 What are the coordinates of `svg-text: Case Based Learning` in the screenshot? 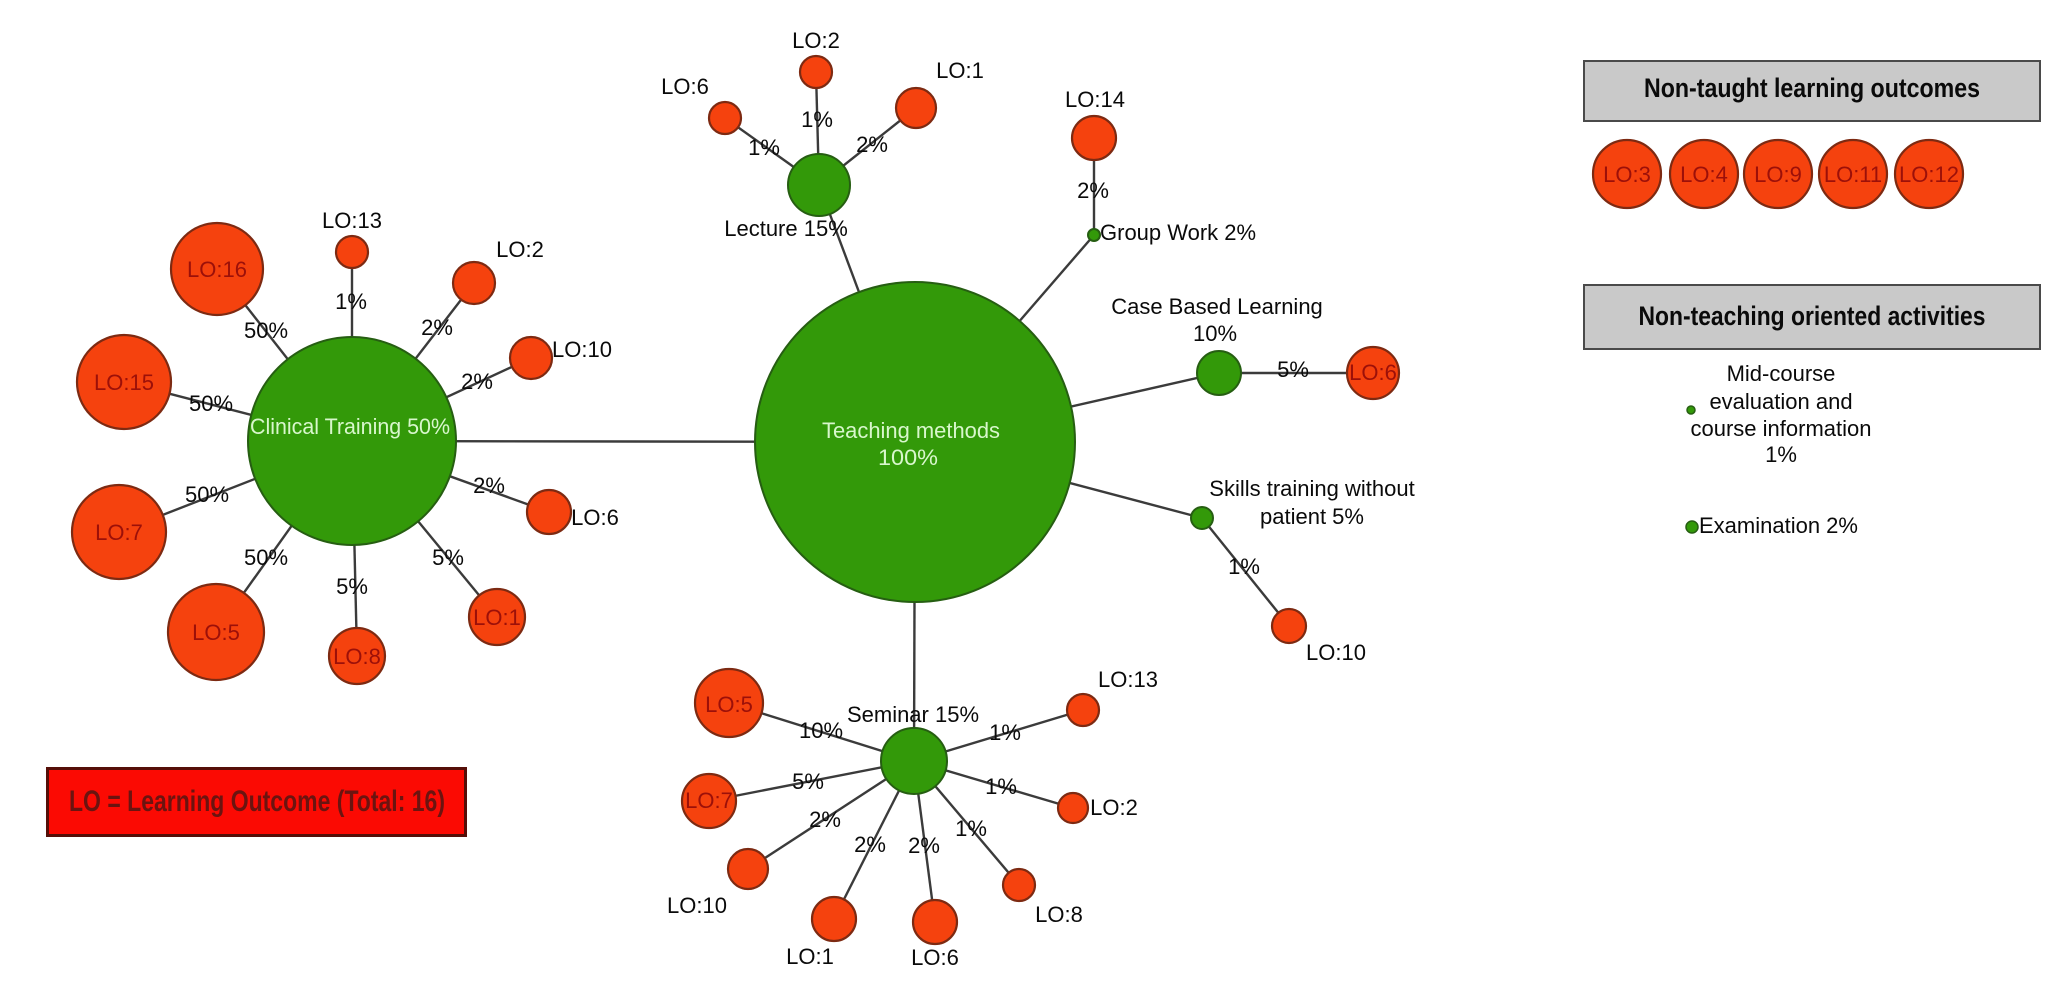 It's located at (1217, 306).